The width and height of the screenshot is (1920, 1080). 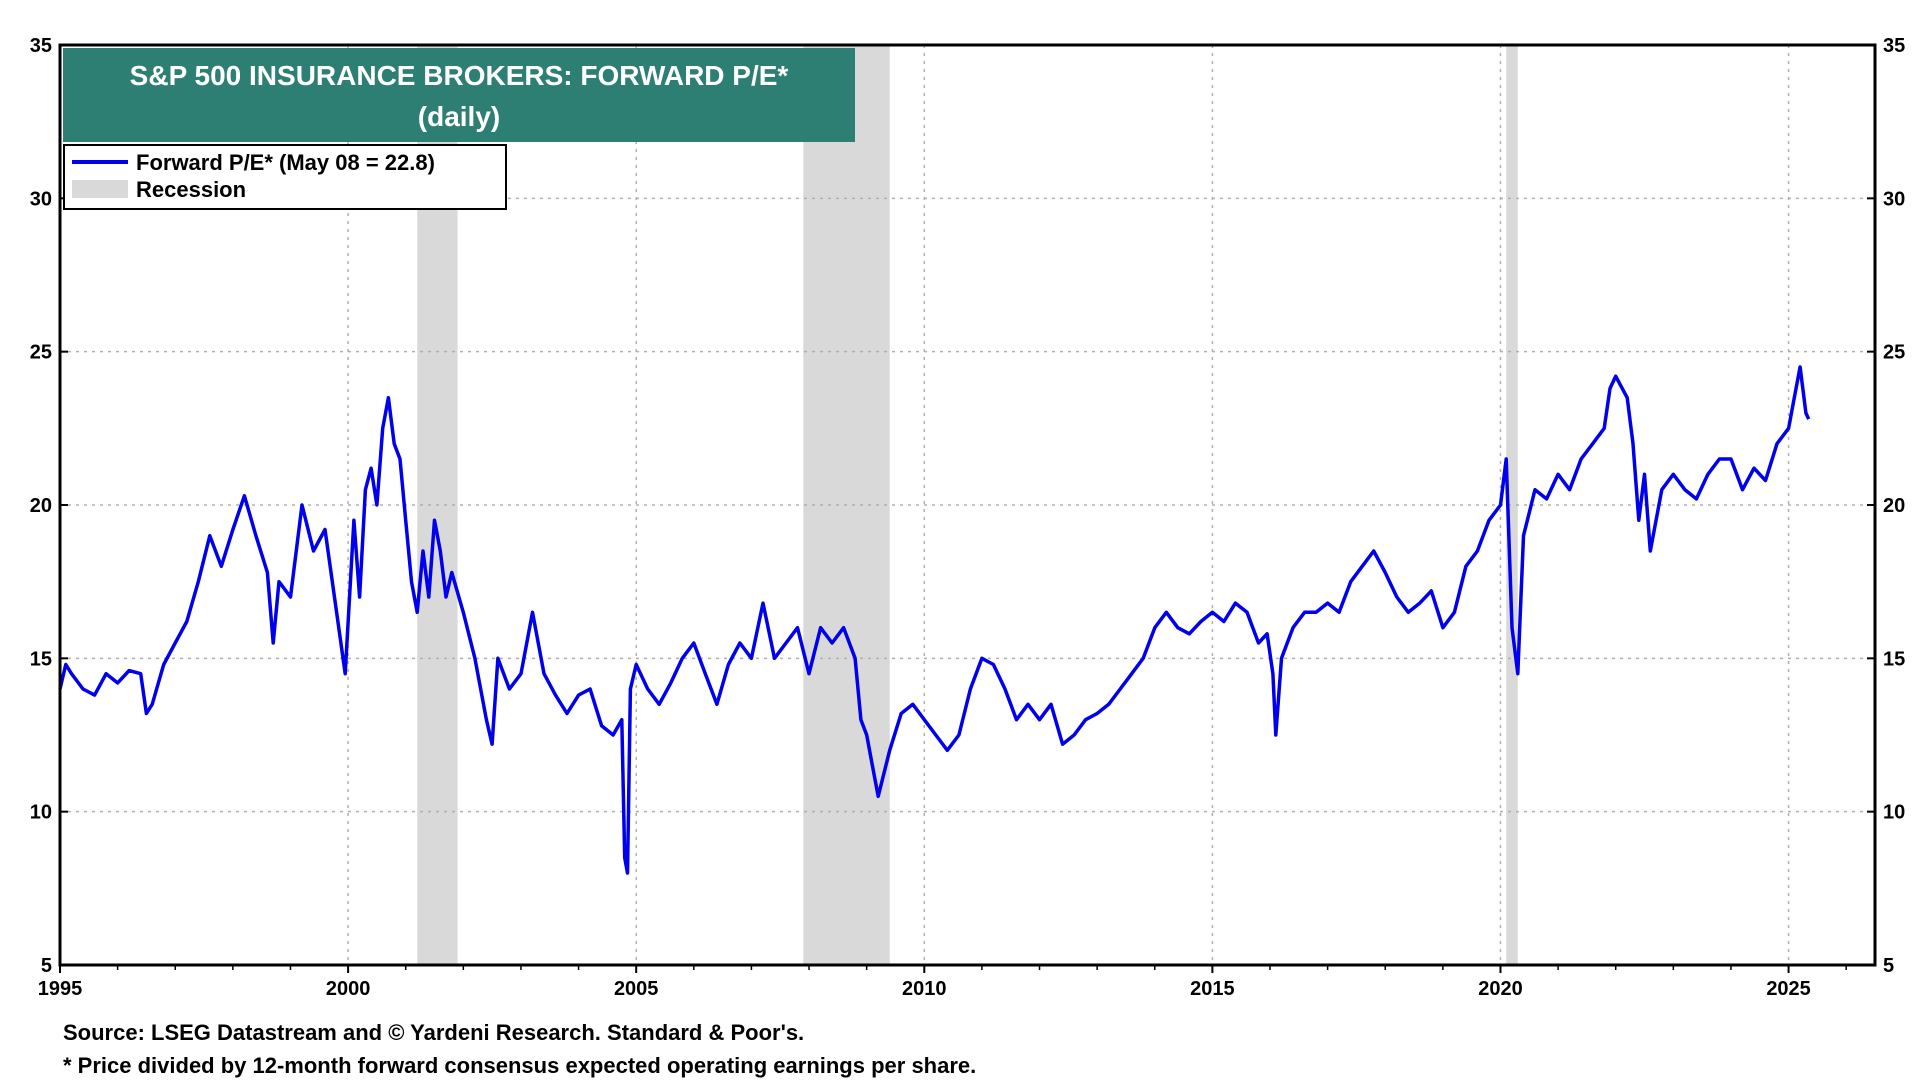 I want to click on y-tick-label-left-3: 20, so click(x=41, y=506).